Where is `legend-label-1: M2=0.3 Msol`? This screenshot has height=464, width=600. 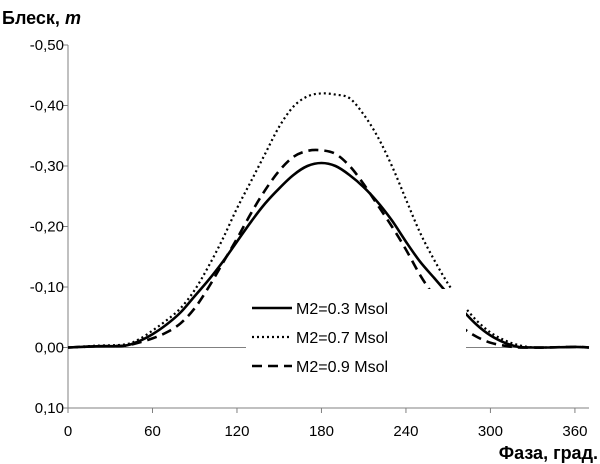 legend-label-1: M2=0.3 Msol is located at coordinates (342, 309).